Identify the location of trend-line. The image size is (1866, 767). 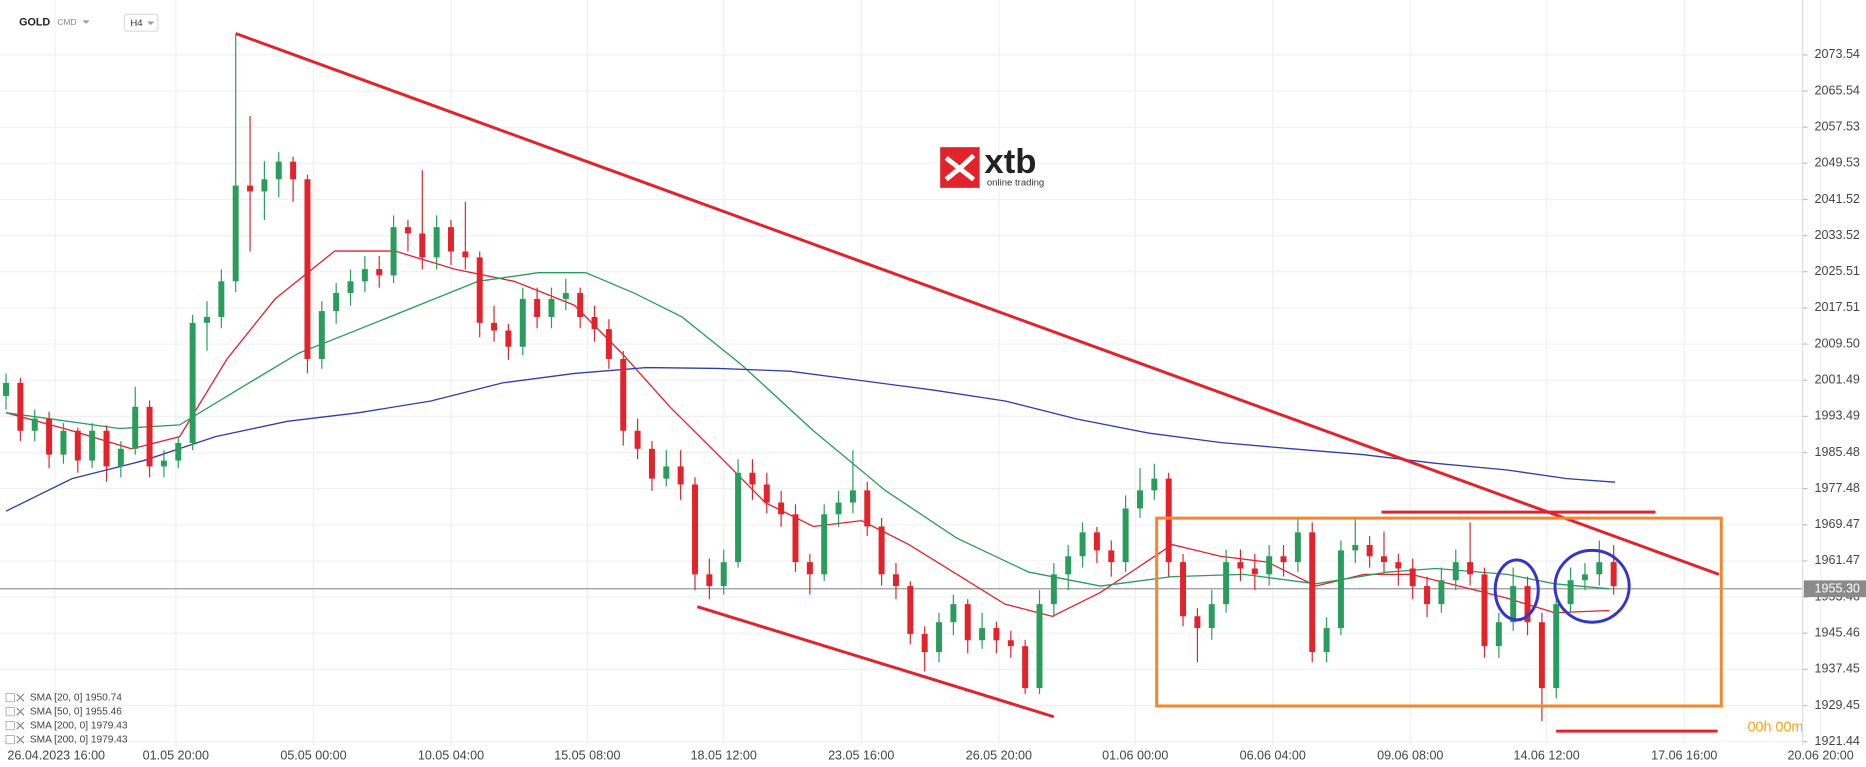
(875, 662).